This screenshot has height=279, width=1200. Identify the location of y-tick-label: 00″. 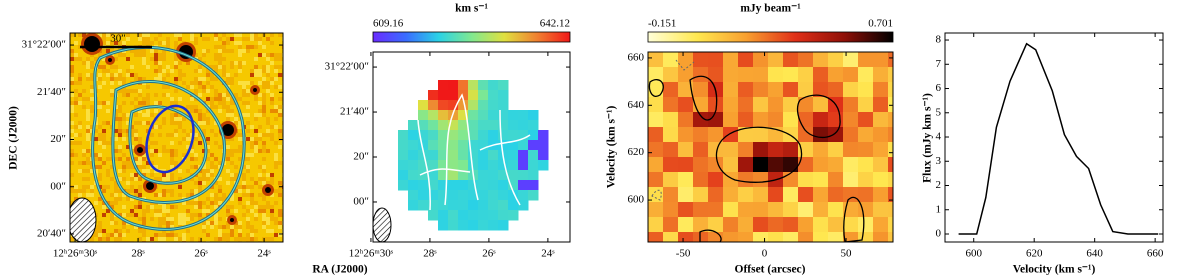
(58, 186).